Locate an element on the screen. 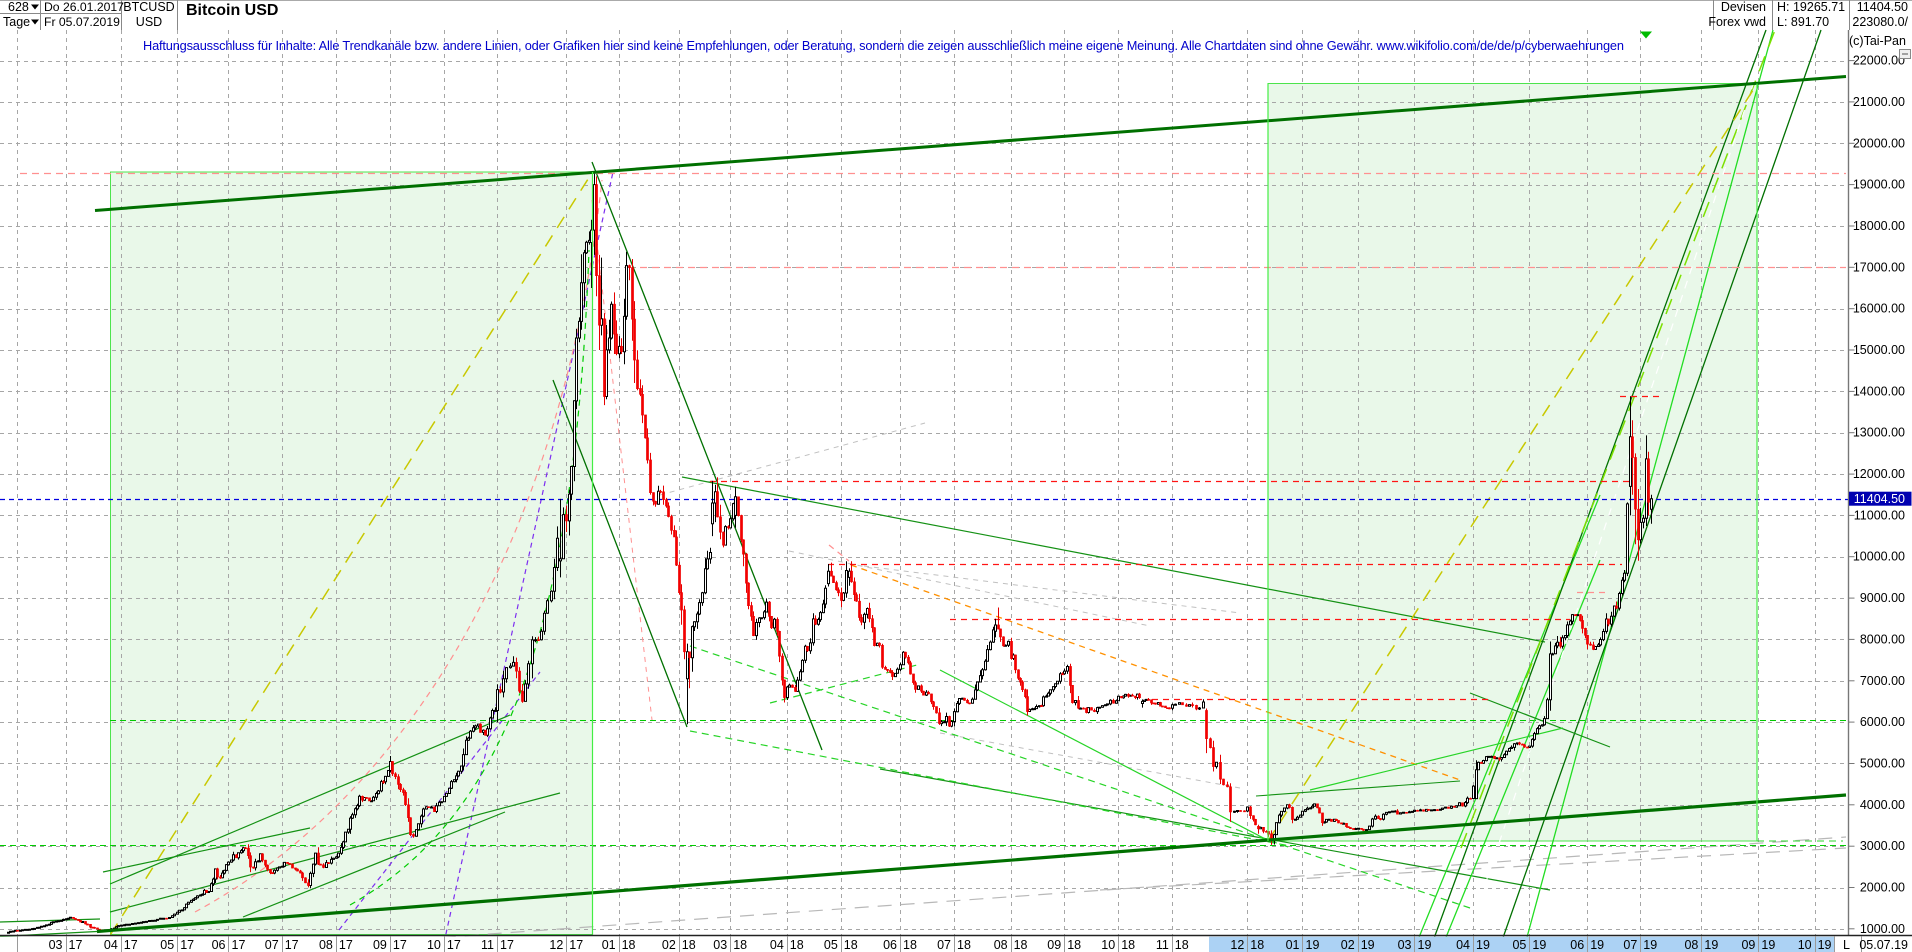 This screenshot has width=1912, height=952. svg-text: 6000.00 is located at coordinates (1882, 722).